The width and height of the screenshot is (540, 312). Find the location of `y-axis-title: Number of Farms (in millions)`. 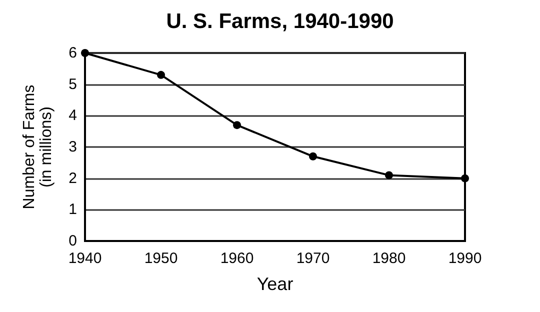

y-axis-title: Number of Farms (in millions) is located at coordinates (38, 147).